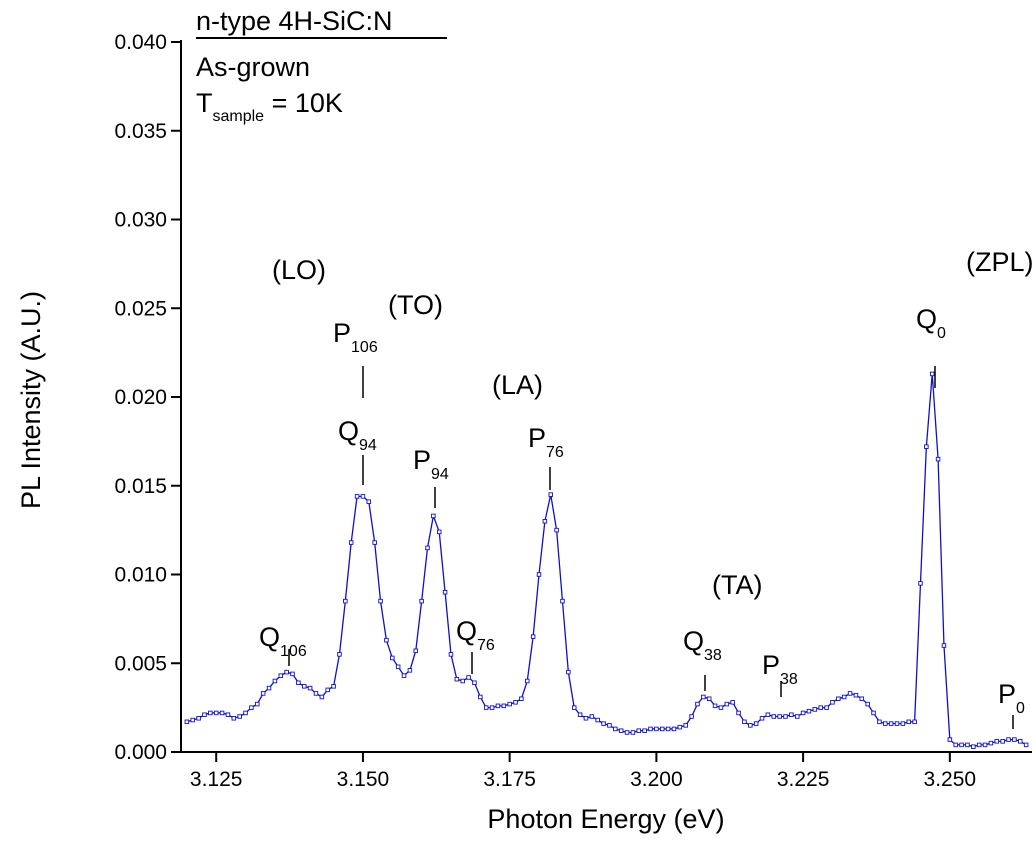  I want to click on y-tick-label: 0.025, so click(140, 308).